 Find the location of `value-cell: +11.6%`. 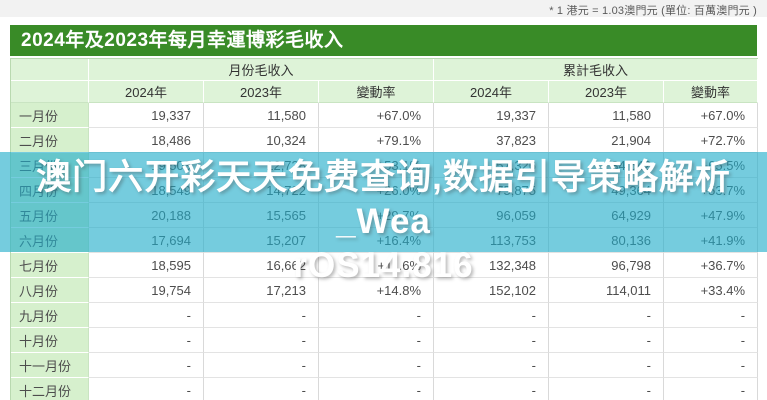

value-cell: +11.6% is located at coordinates (377, 265).